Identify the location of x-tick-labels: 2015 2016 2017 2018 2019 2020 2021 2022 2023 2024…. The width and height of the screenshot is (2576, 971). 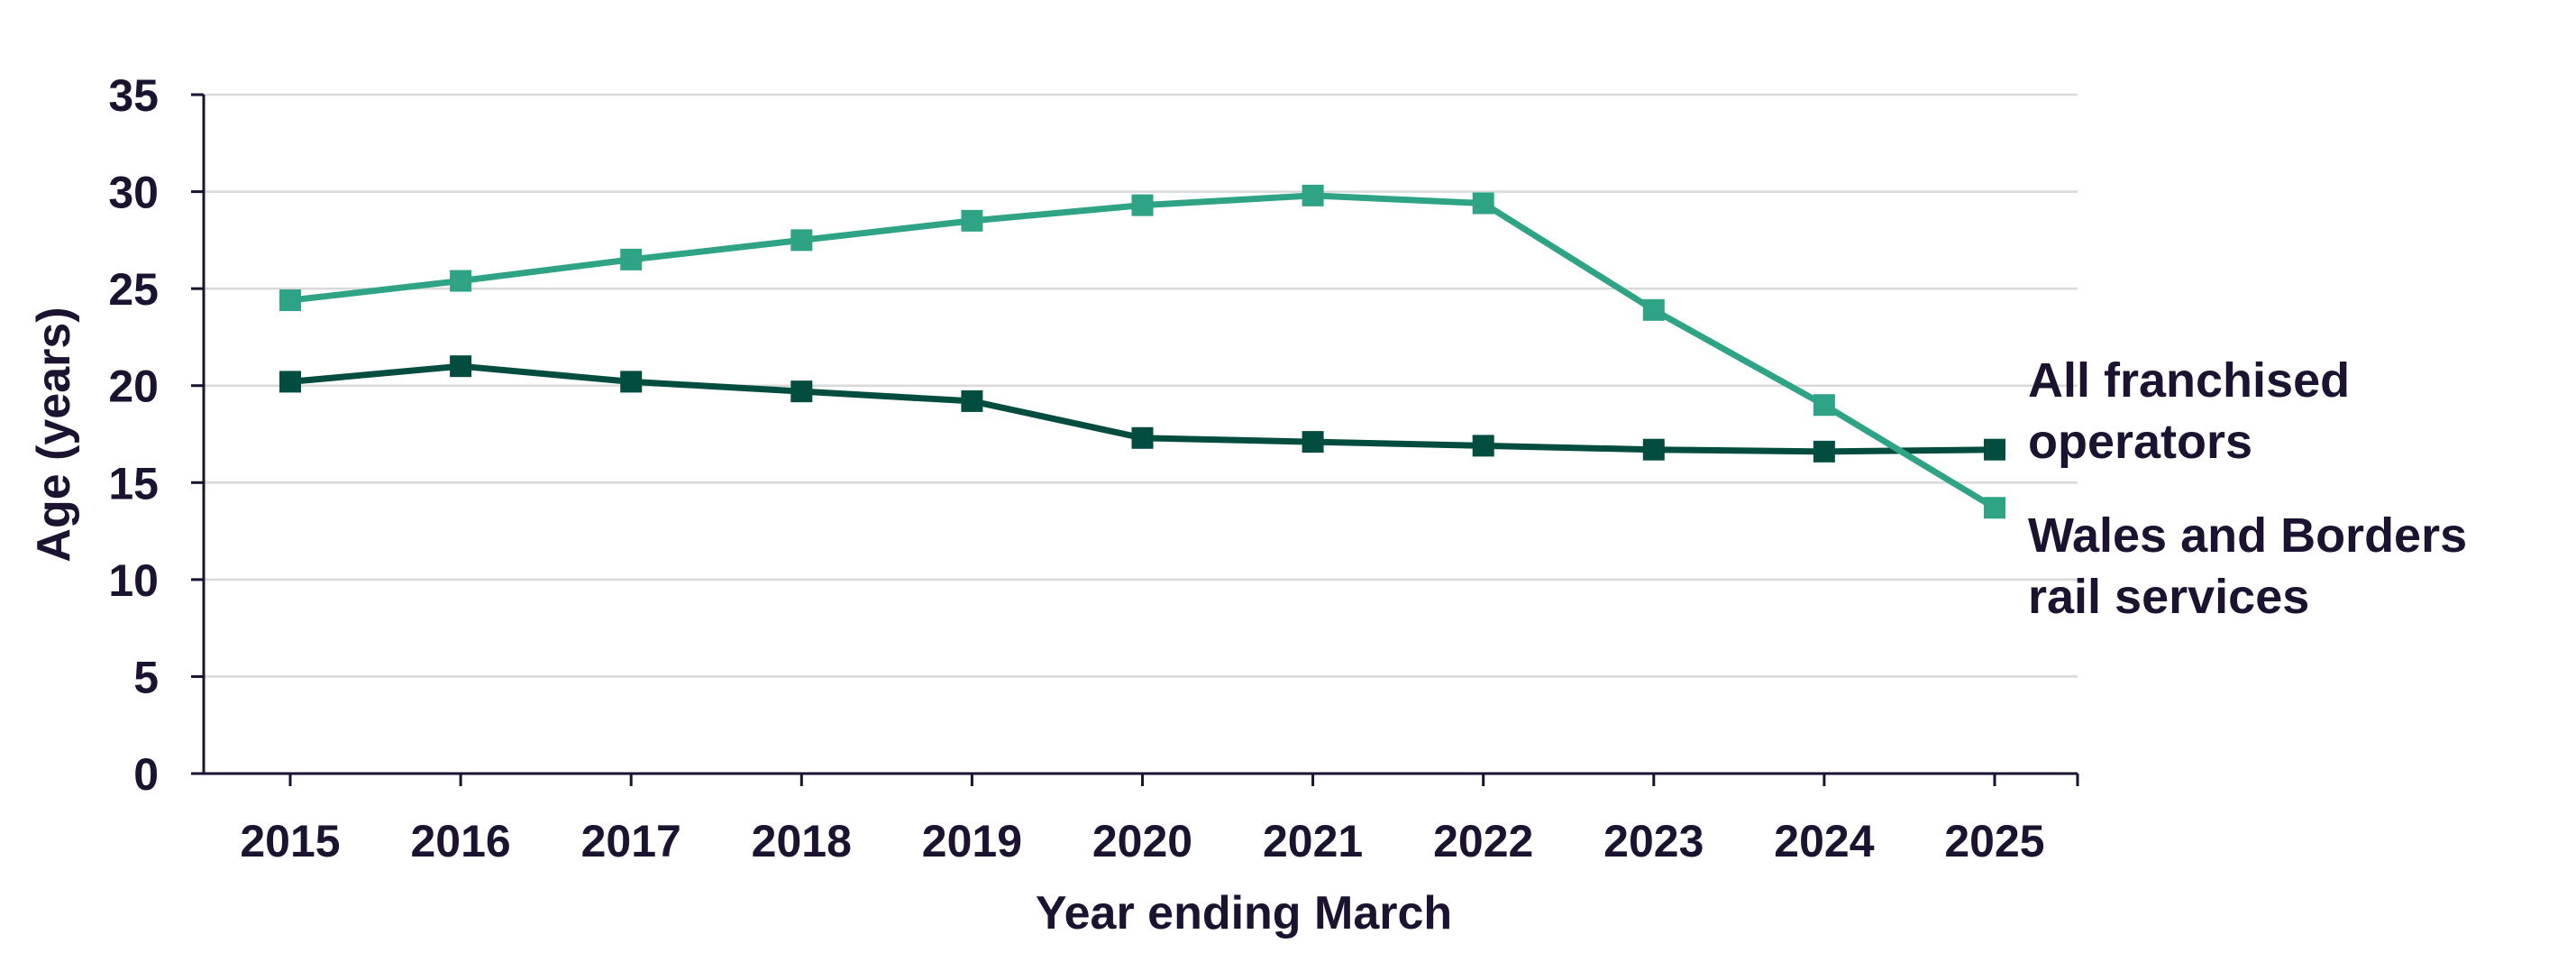
(1159, 820).